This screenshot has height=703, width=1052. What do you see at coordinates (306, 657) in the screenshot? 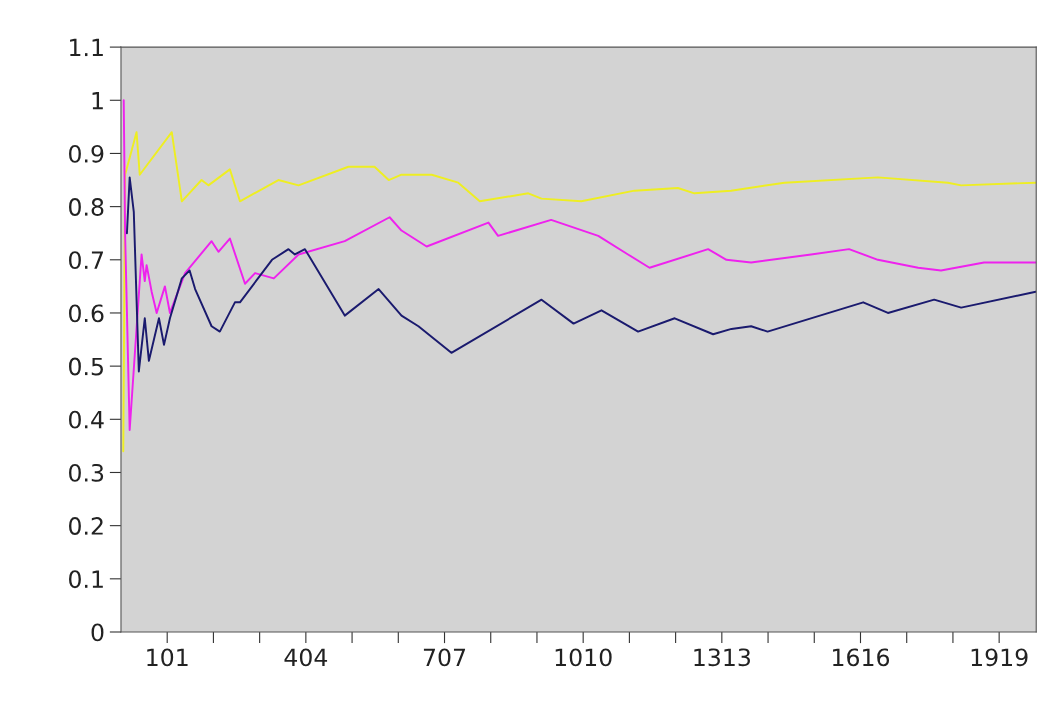
I see `x-tick-label: 404` at bounding box center [306, 657].